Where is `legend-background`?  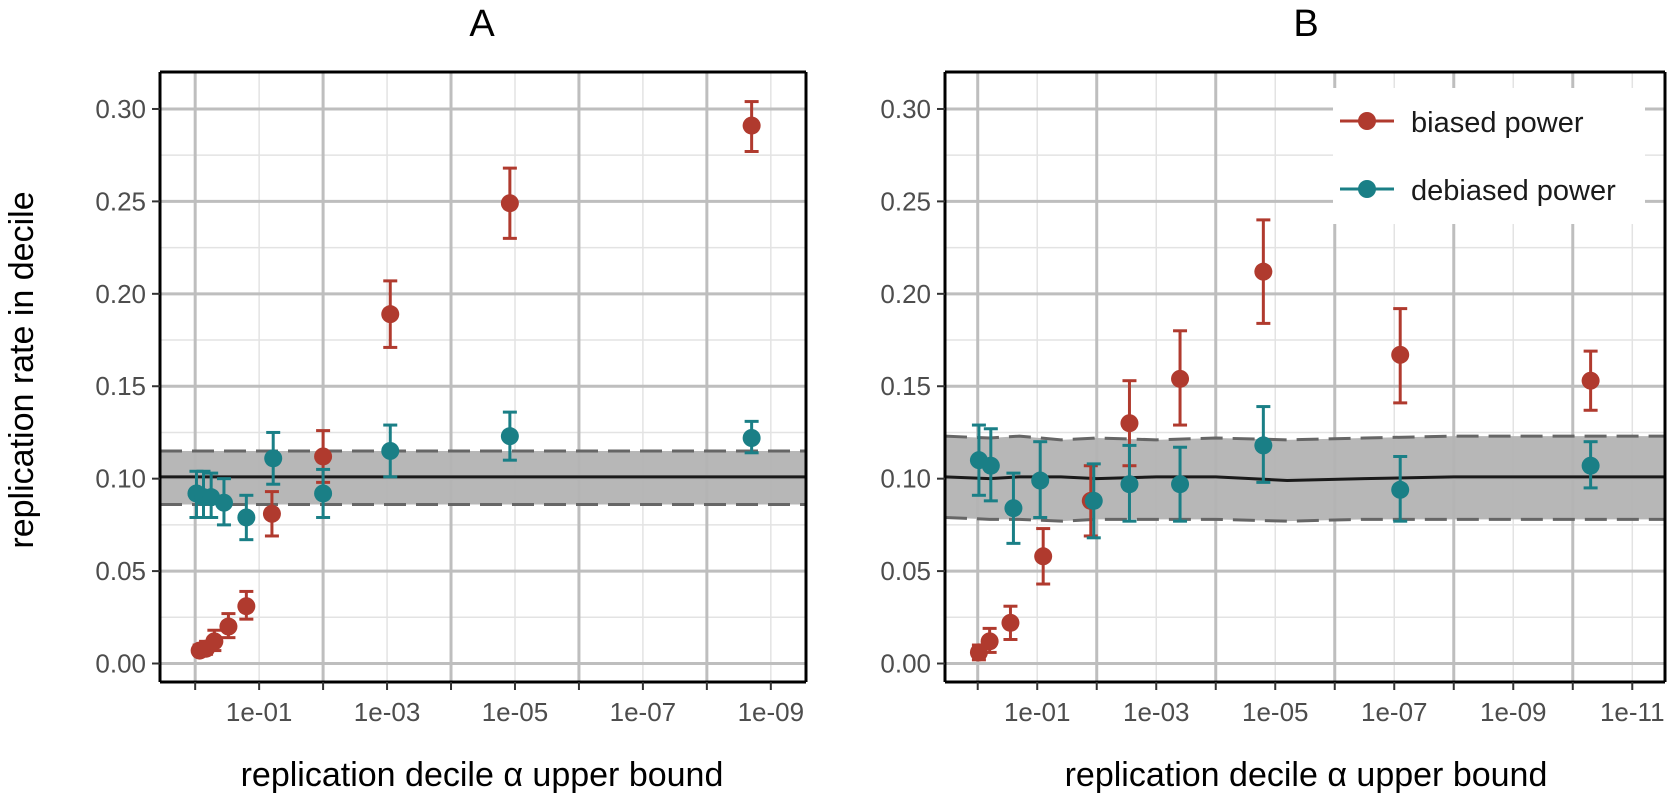 legend-background is located at coordinates (1489, 156).